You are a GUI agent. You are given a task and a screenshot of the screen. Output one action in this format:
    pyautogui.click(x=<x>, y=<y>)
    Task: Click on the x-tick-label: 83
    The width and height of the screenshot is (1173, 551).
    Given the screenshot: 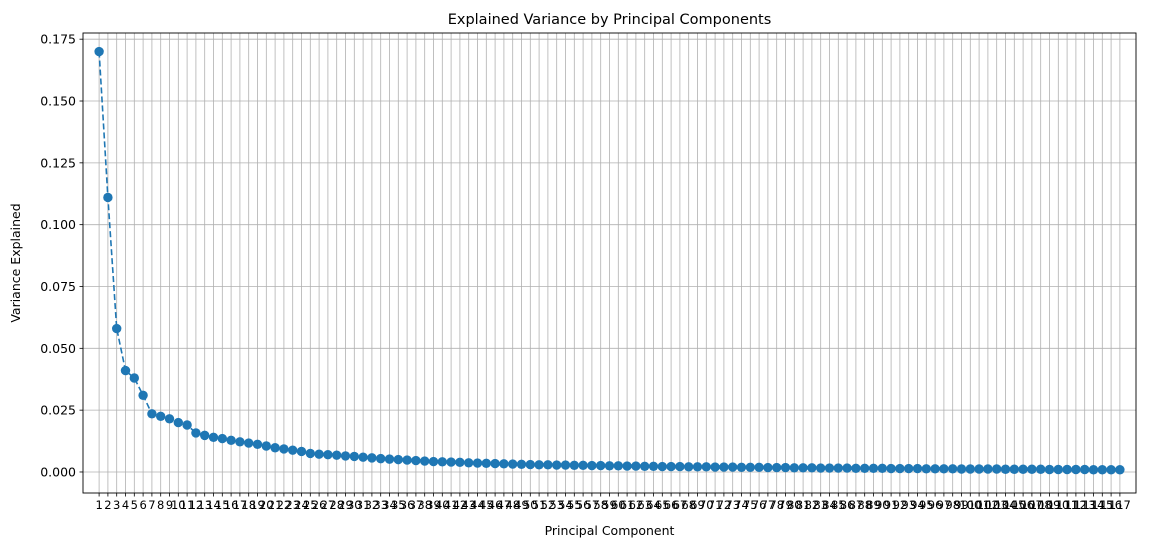 What is the action you would take?
    pyautogui.click(x=820, y=505)
    